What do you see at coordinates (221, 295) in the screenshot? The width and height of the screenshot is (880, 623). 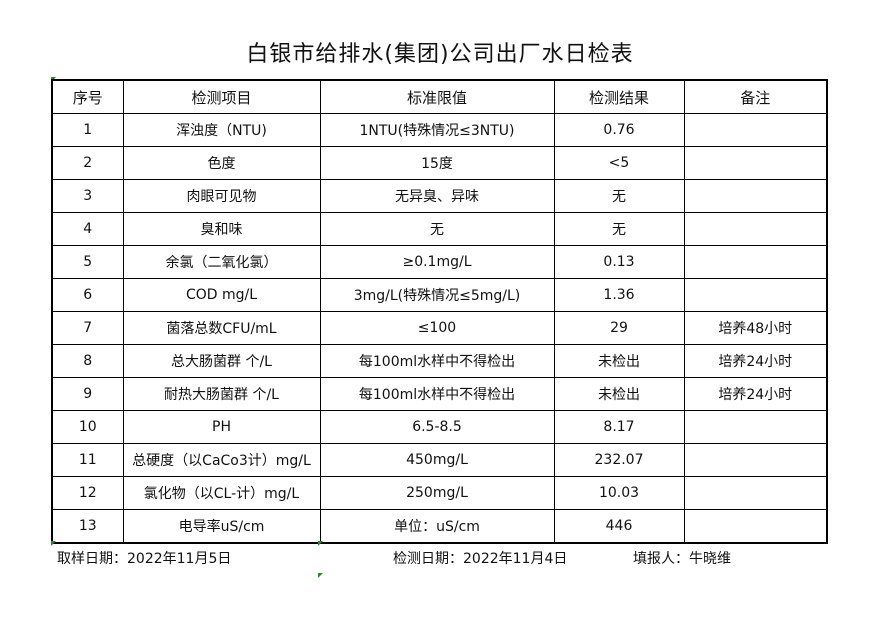 I see `table-cell: COD mg/L` at bounding box center [221, 295].